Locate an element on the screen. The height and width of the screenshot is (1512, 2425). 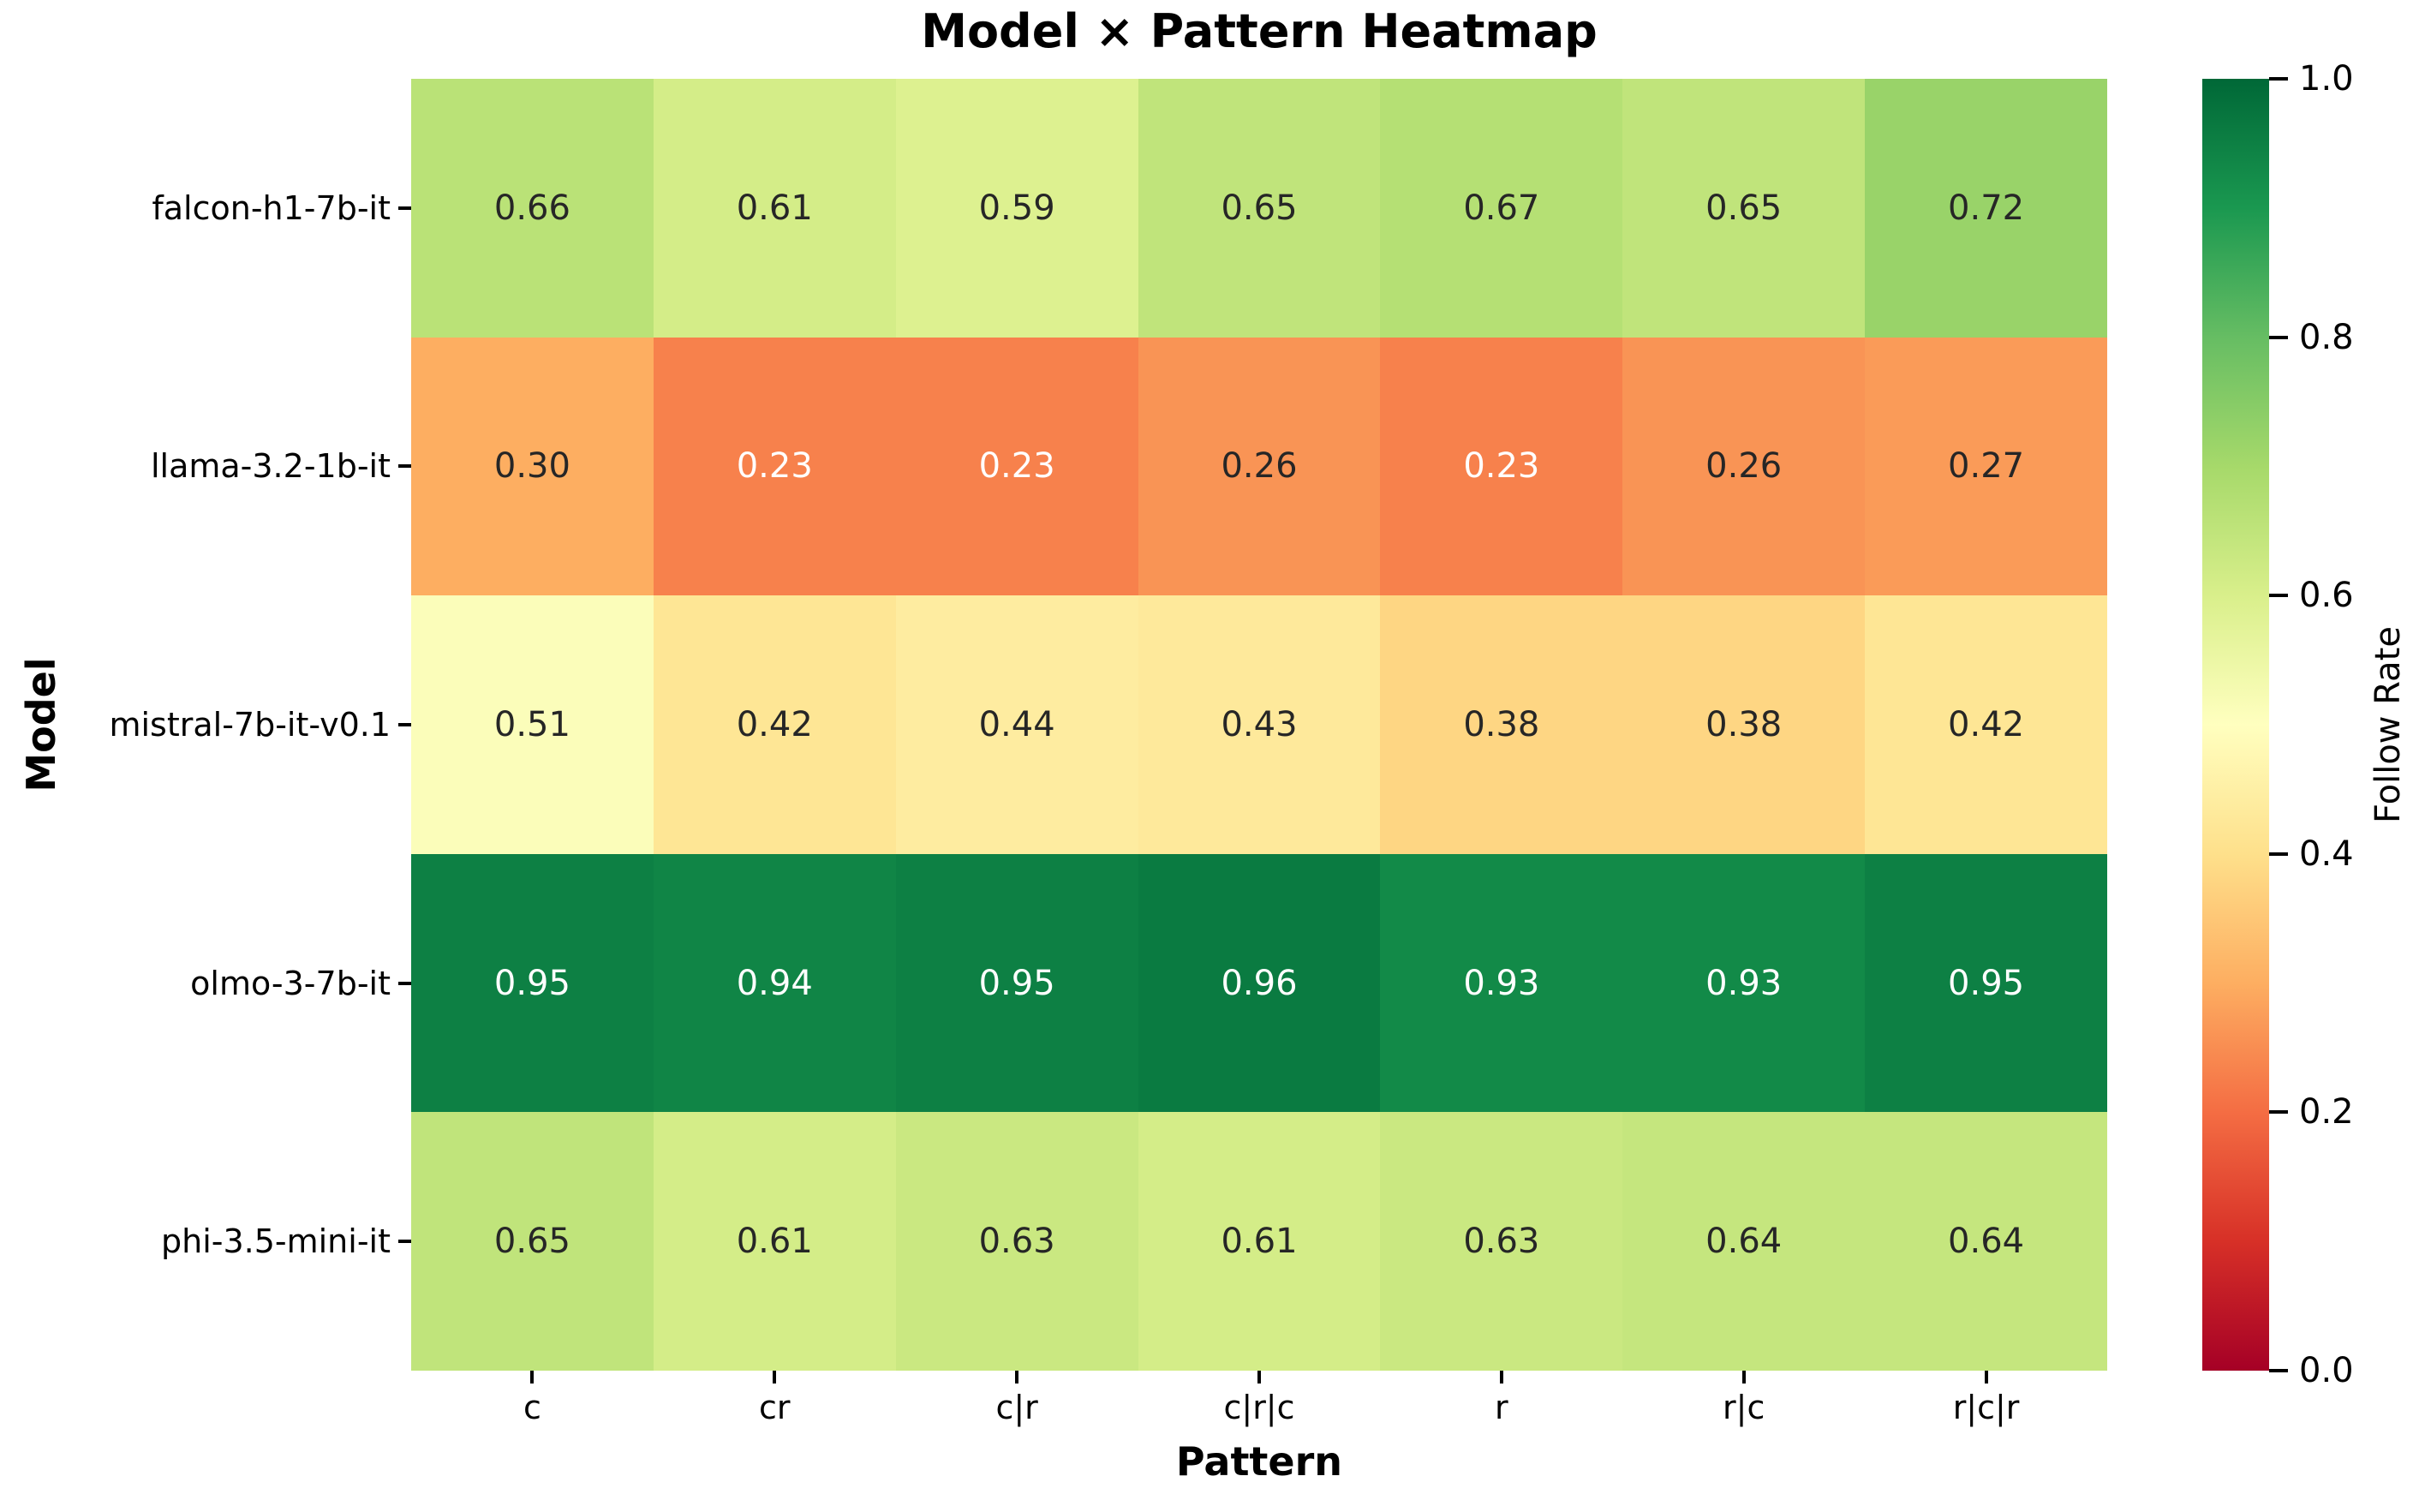
y-tick-label-2: mistral-7b-it-v0.1 is located at coordinates (250, 725).